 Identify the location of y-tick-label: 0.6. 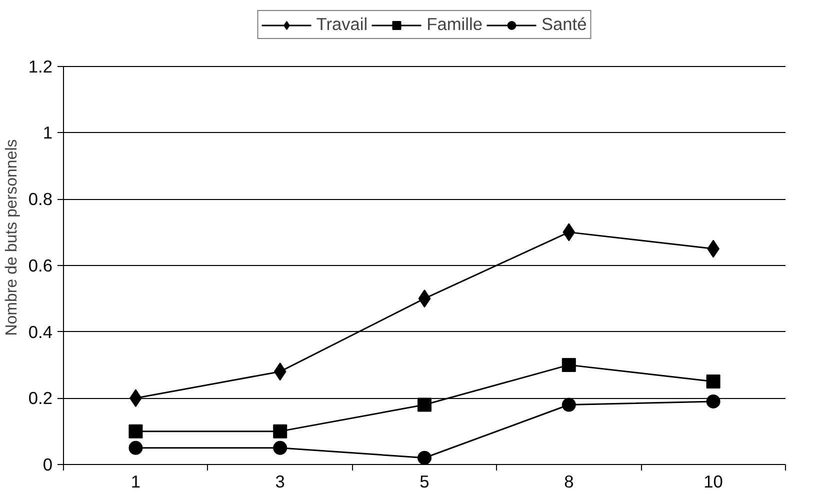
(40, 265).